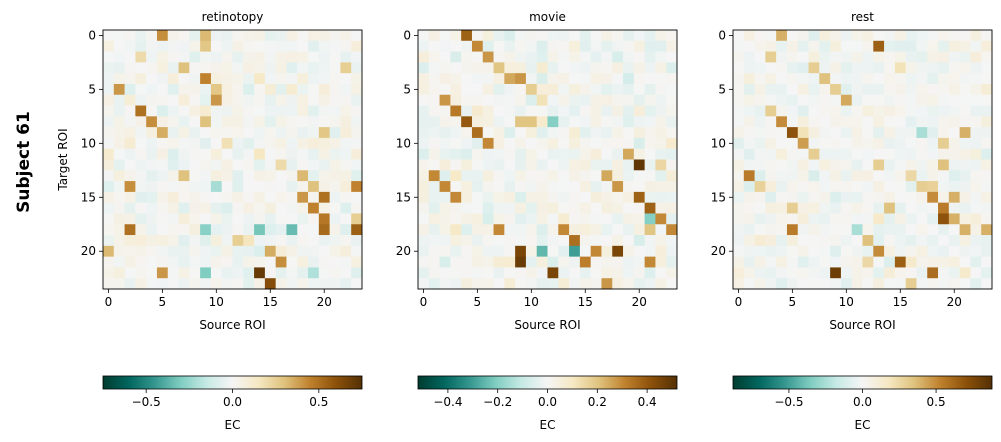 Image resolution: width=1001 pixels, height=442 pixels. Describe the element at coordinates (63, 159) in the screenshot. I see `y-axis-label: Target ROI` at that location.